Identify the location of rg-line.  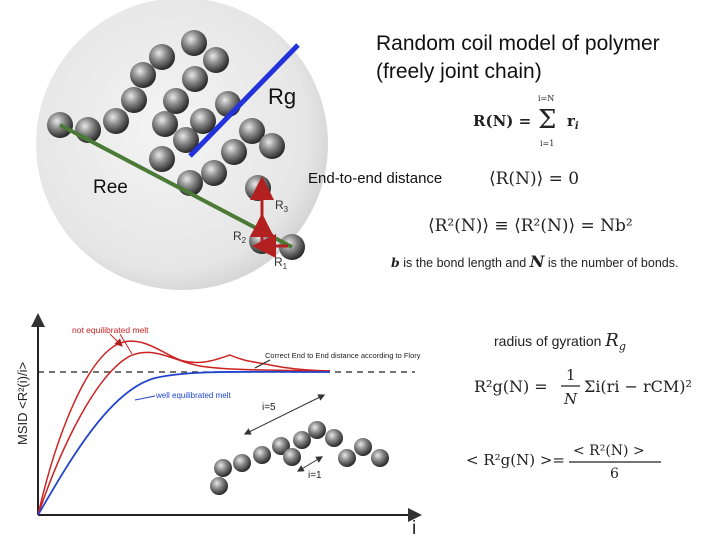
(244, 100).